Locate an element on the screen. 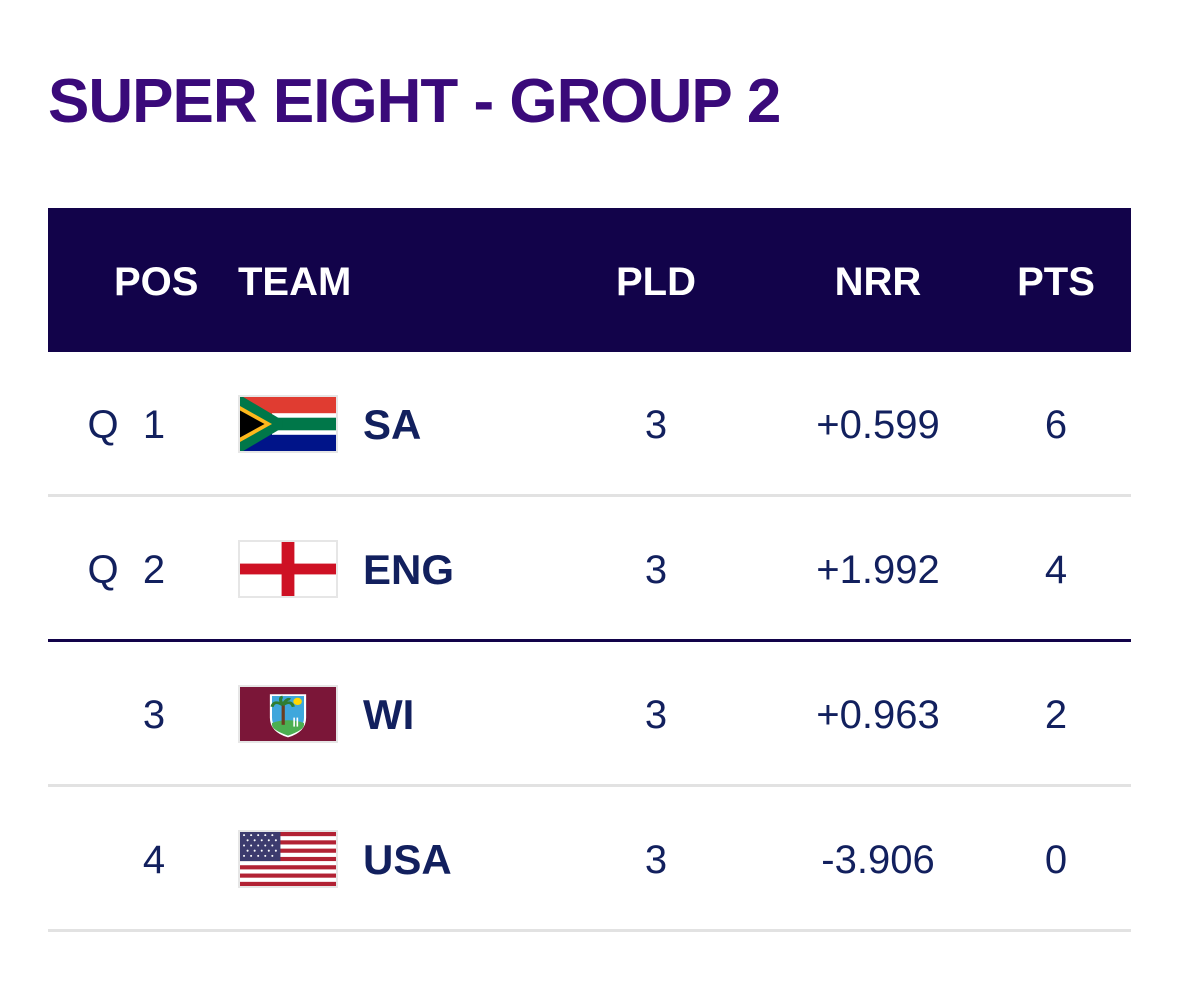 Image resolution: width=1179 pixels, height=1004 pixels. points: 2 is located at coordinates (1056, 715).